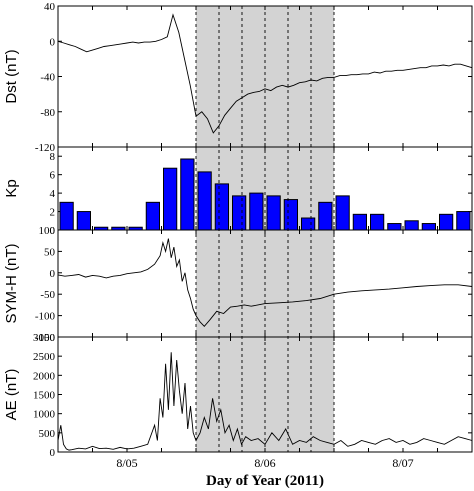 This screenshot has height=491, width=474. What do you see at coordinates (11, 188) in the screenshot?
I see `y-axis-label: Kp` at bounding box center [11, 188].